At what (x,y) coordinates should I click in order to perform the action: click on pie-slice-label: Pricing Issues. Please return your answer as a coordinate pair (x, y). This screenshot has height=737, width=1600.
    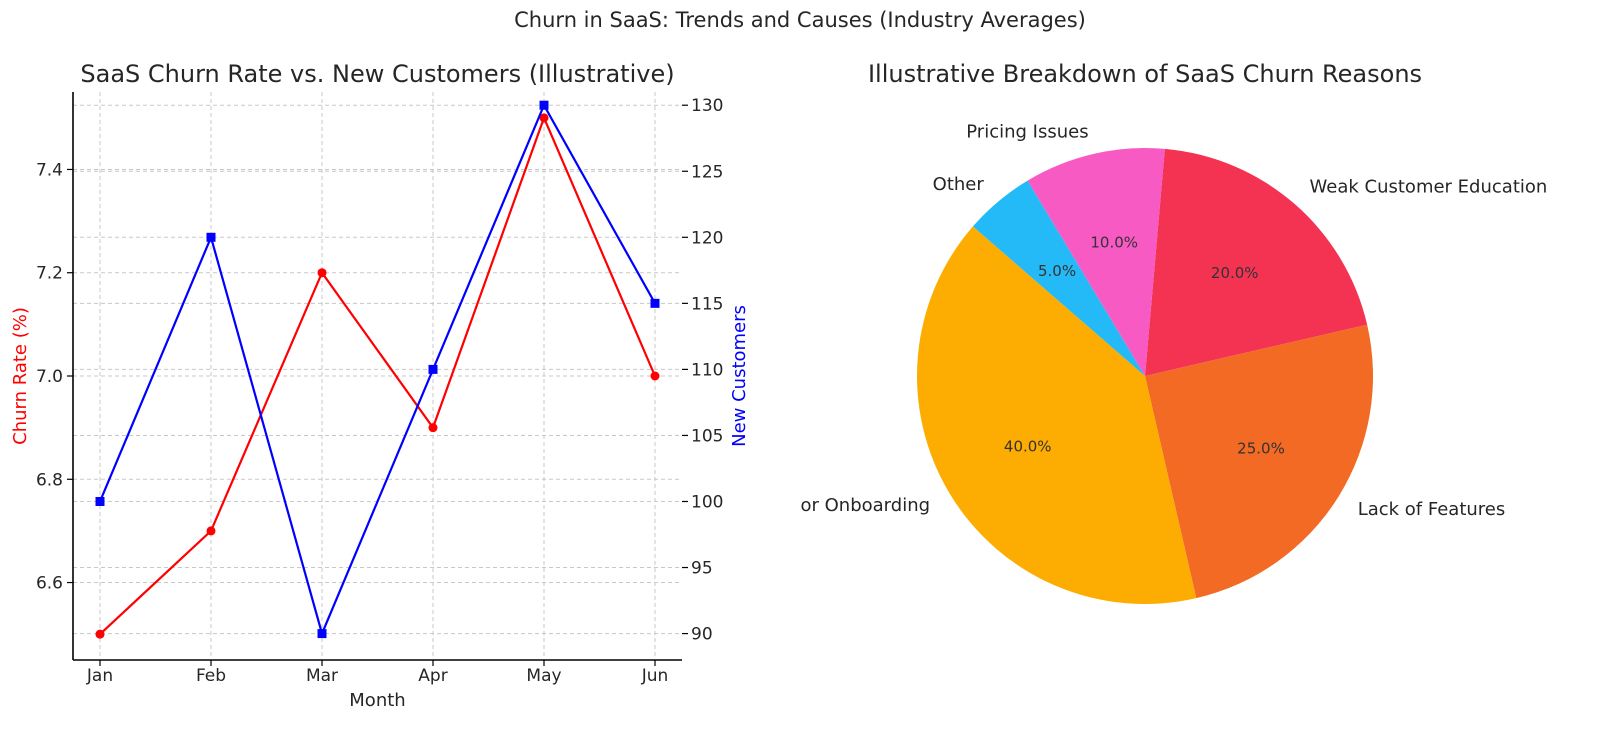
    Looking at the image, I should click on (1027, 132).